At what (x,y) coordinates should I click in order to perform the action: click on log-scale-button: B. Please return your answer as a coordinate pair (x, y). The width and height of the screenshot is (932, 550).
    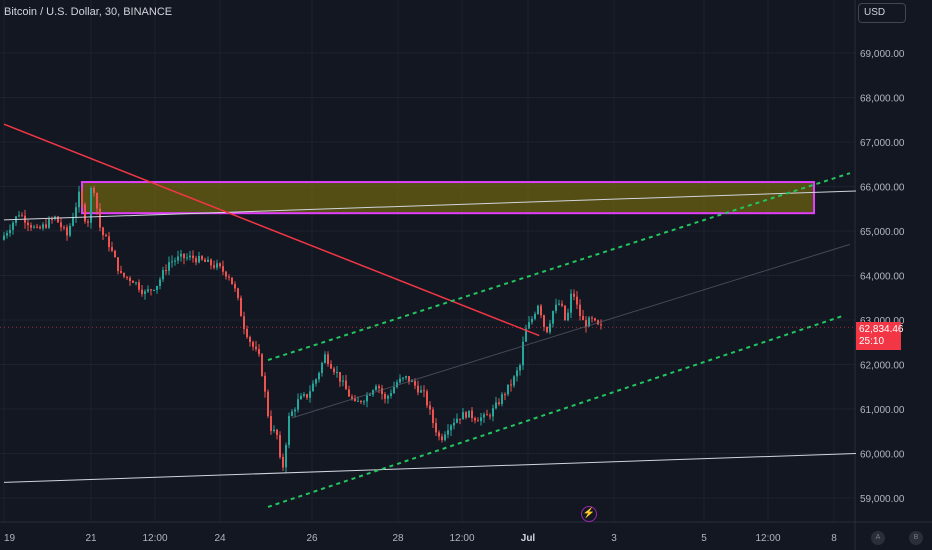
    Looking at the image, I should click on (916, 538).